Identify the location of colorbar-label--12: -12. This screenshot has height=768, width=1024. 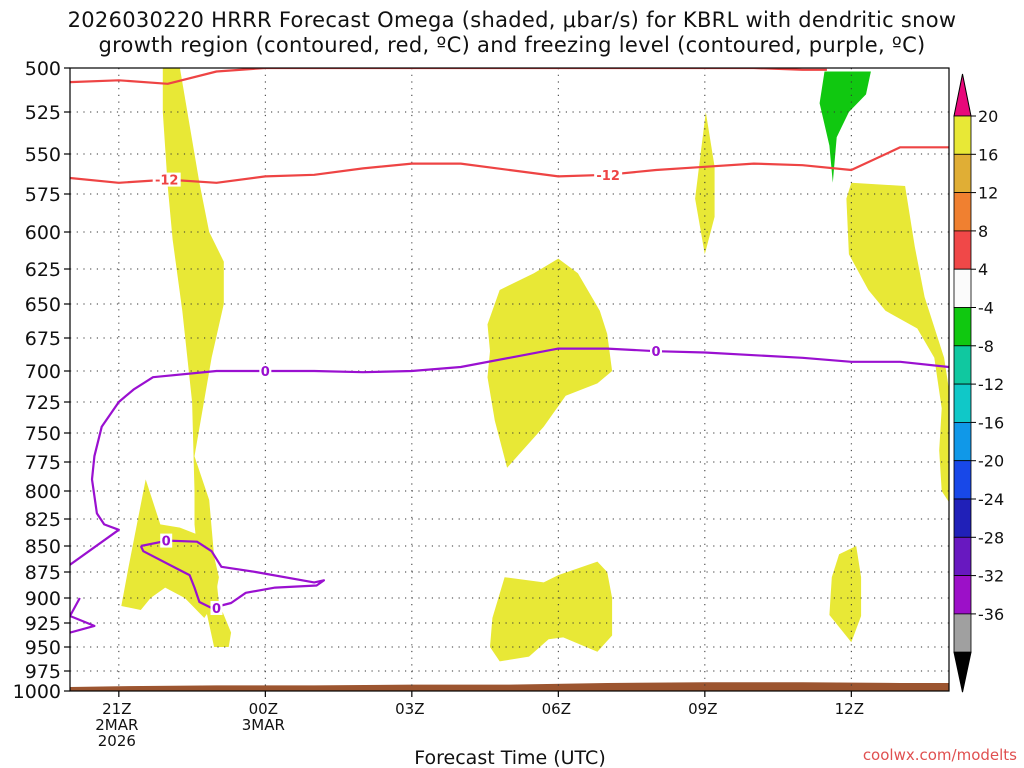
(991, 384).